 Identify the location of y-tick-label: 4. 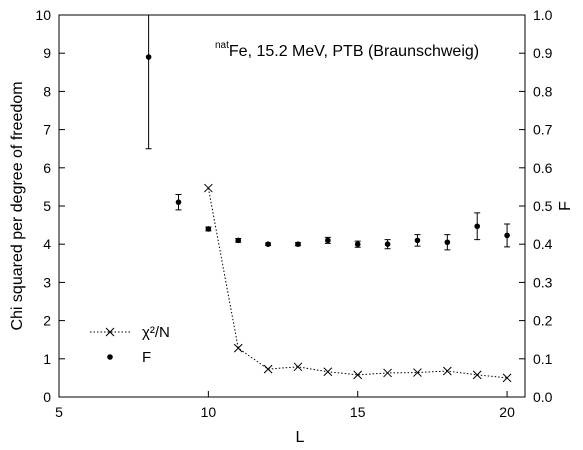
(47, 244).